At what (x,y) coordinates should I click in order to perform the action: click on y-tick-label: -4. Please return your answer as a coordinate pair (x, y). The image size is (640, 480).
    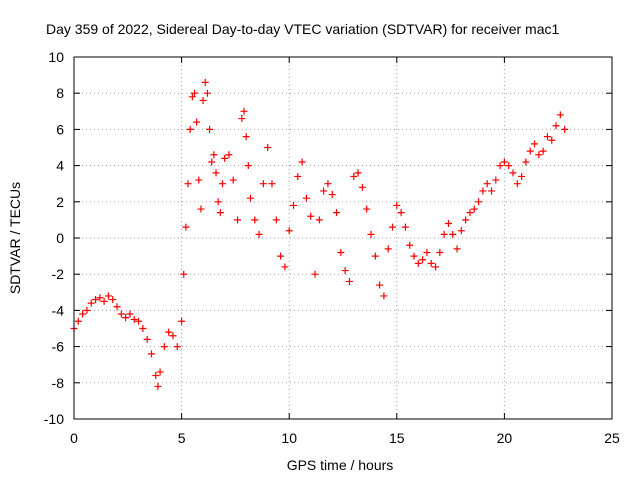
    Looking at the image, I should click on (58, 310).